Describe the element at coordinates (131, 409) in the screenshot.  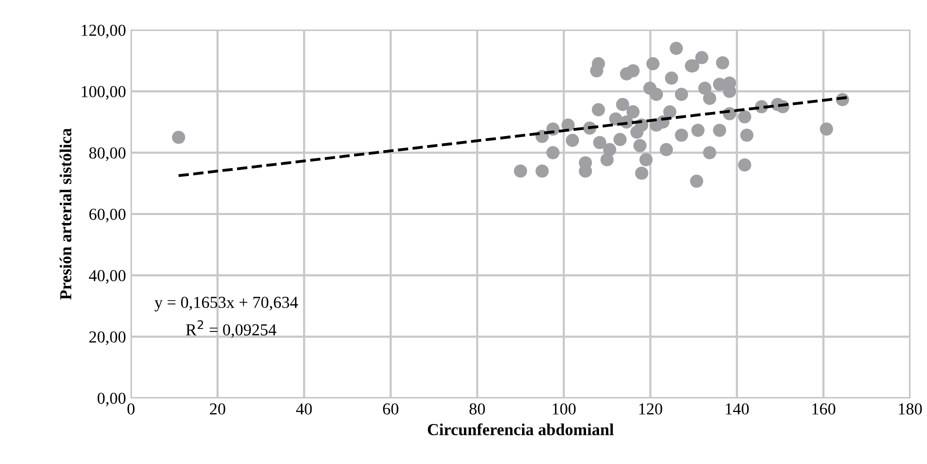
I see `x-tick-label: 0` at that location.